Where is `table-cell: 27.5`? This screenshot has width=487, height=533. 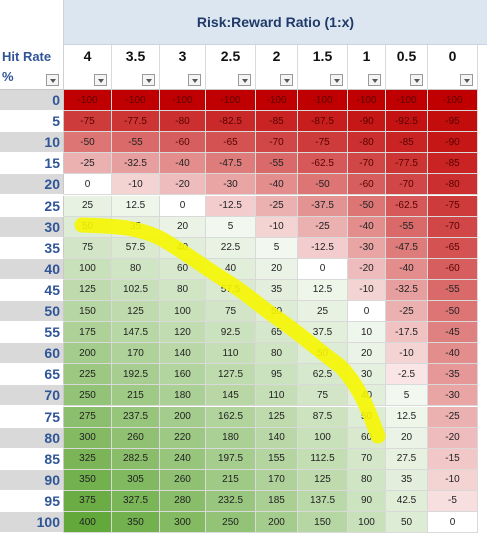
table-cell: 27.5 is located at coordinates (407, 459).